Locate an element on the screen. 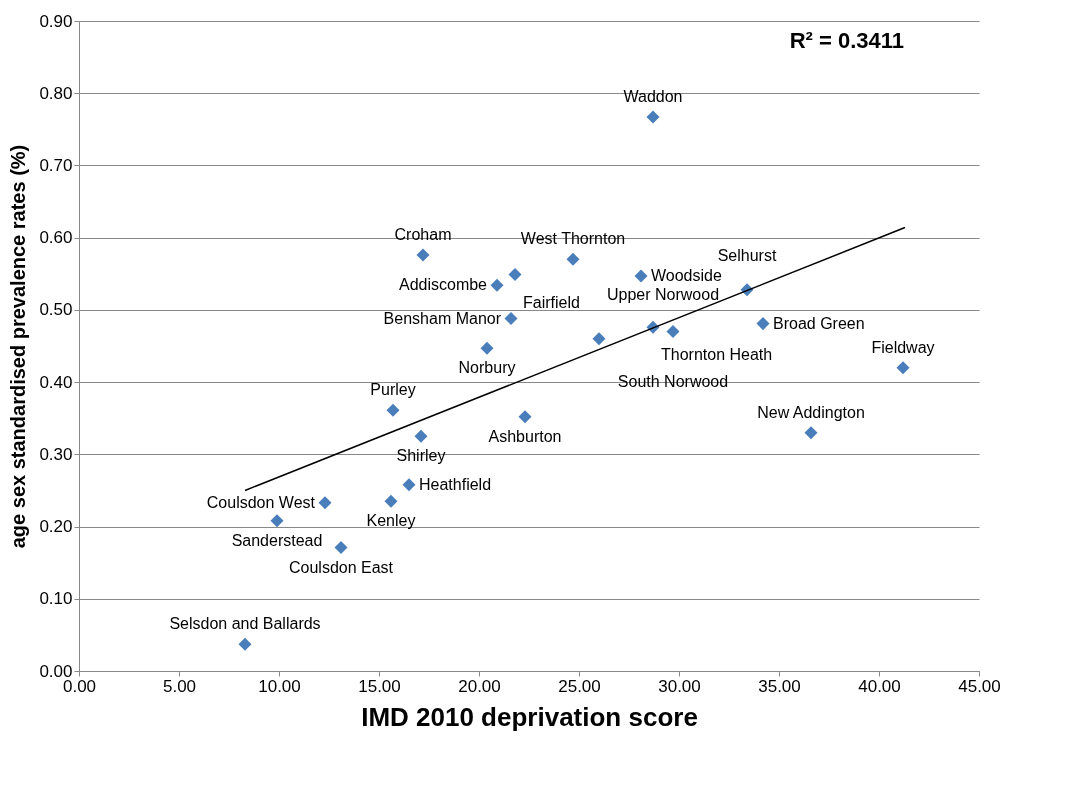  annotation: Coulsdon West is located at coordinates (261, 502).